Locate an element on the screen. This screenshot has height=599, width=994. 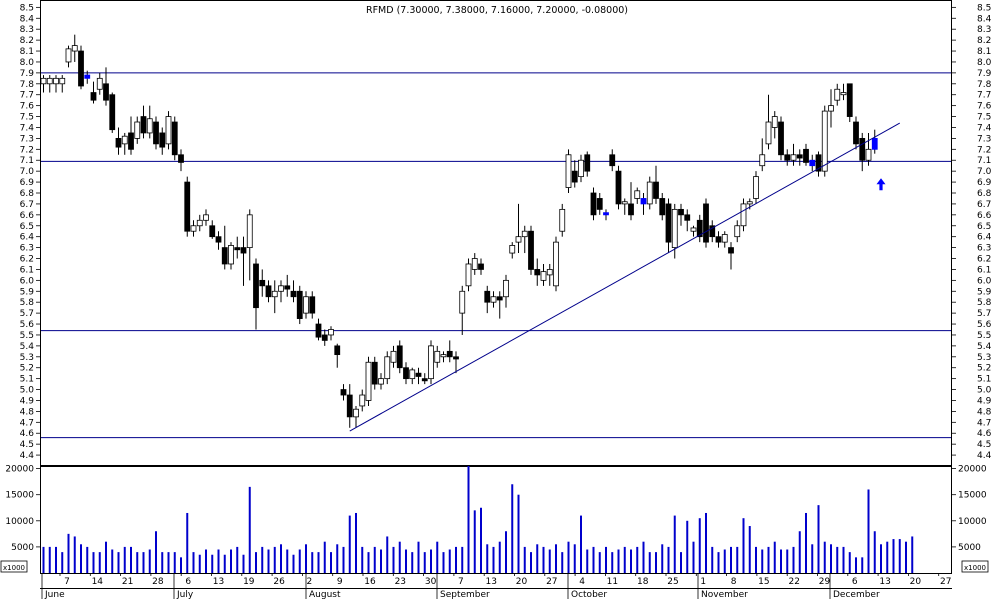
price-tick-label-left: 8.5 is located at coordinates (27, 8).